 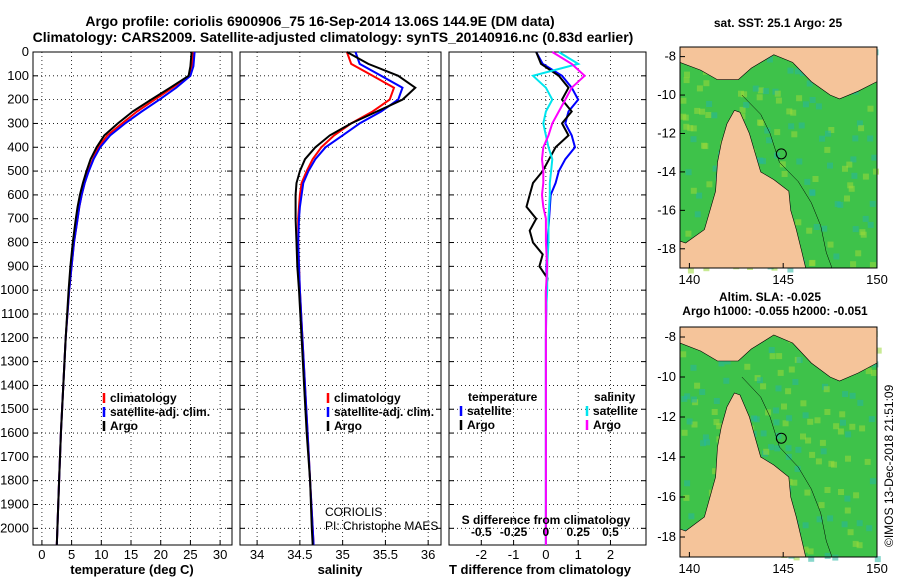 I want to click on watermark-text: ©IMOS 13-Dec-2018 21:51:09, so click(x=889, y=465).